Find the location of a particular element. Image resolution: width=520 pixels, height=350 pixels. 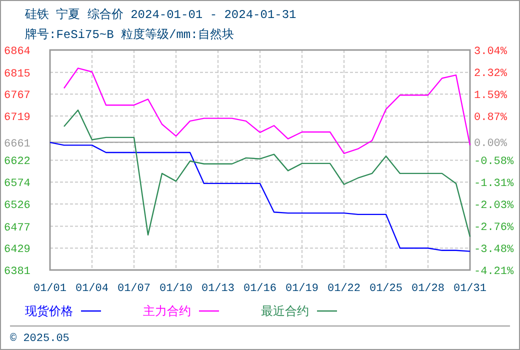

y2-tick-label: 0.87% is located at coordinates (491, 118).